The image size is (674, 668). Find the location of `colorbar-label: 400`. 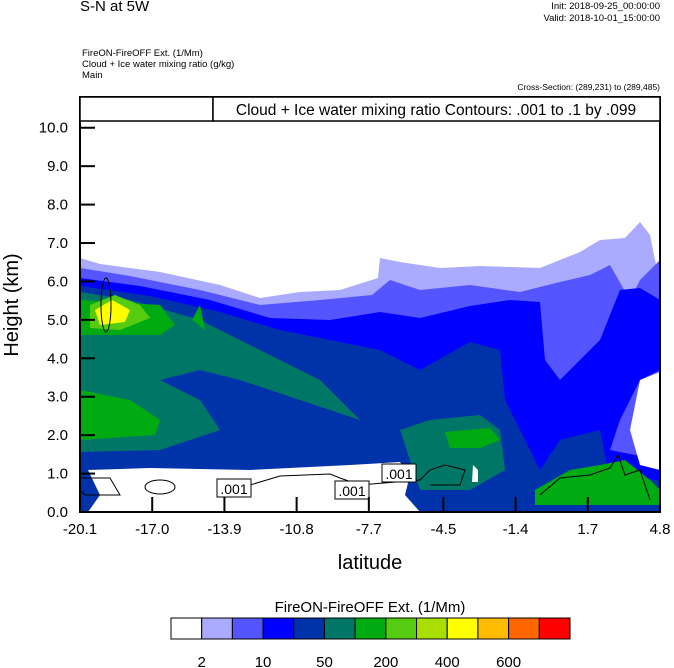

colorbar-label: 400 is located at coordinates (447, 661).